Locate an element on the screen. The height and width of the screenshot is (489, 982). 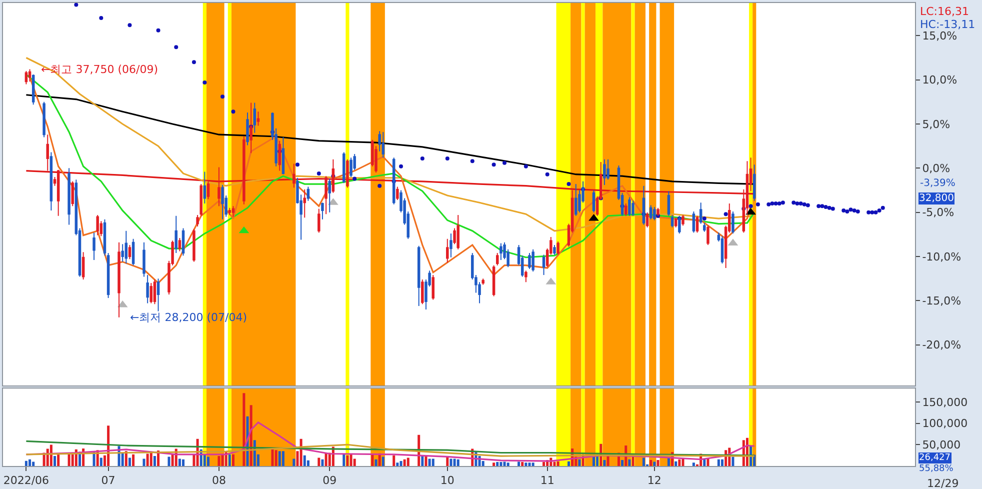
y-tick-label: -20,0% is located at coordinates (942, 345).